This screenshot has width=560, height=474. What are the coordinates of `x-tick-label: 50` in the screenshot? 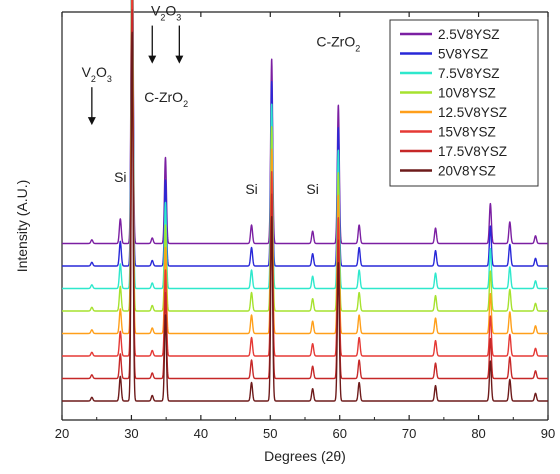 It's located at (270, 433).